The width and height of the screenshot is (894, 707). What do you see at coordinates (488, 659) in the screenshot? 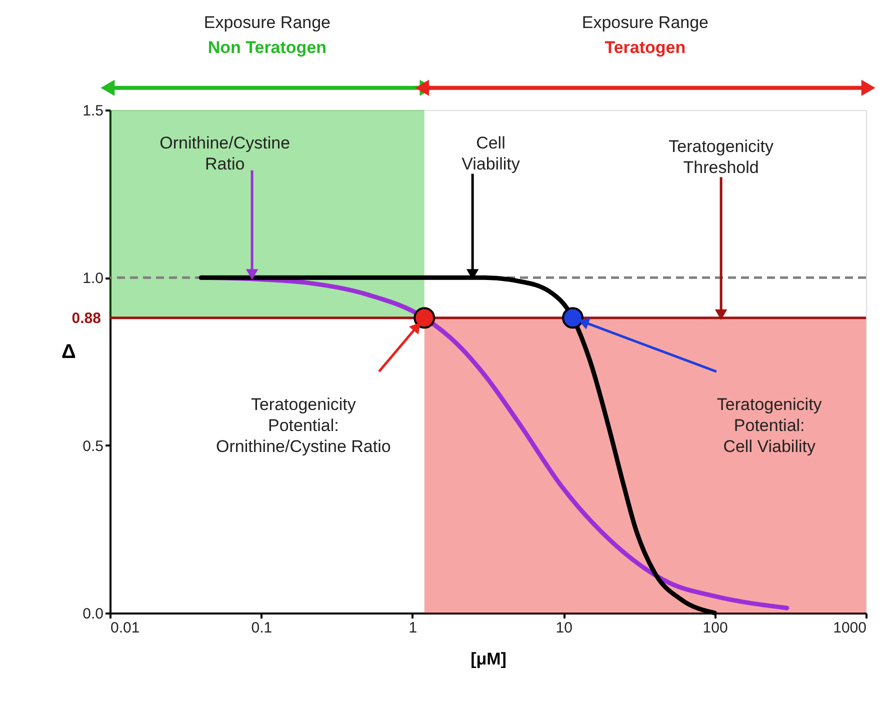
I see `x-axis-title: [μM]` at bounding box center [488, 659].